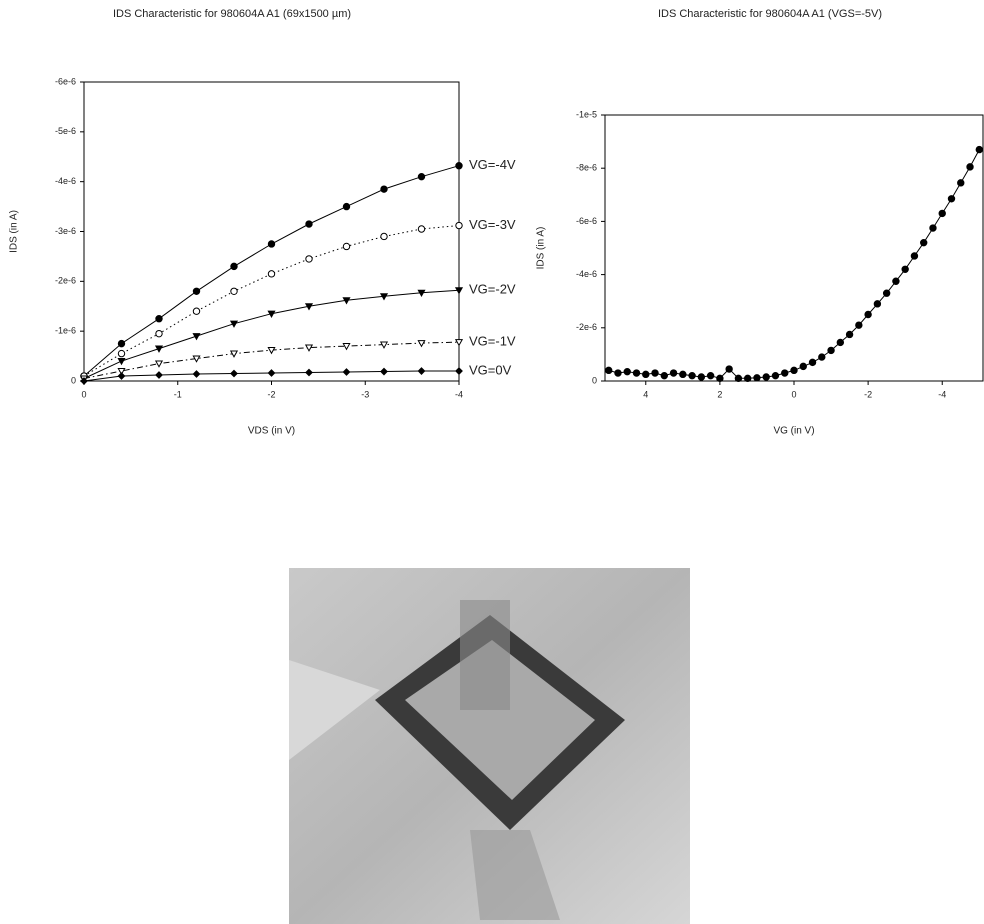  Describe the element at coordinates (178, 394) in the screenshot. I see `x-tick-label: -1` at that location.